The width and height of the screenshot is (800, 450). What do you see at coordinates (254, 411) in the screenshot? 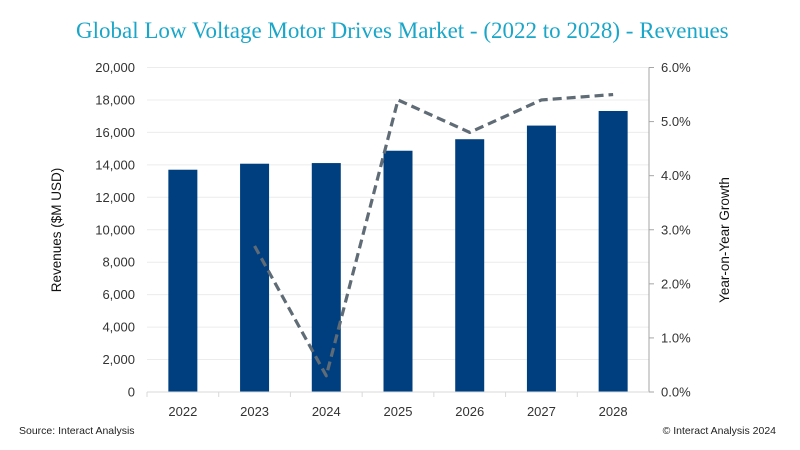
I see `x-tick-label: 2023` at bounding box center [254, 411].